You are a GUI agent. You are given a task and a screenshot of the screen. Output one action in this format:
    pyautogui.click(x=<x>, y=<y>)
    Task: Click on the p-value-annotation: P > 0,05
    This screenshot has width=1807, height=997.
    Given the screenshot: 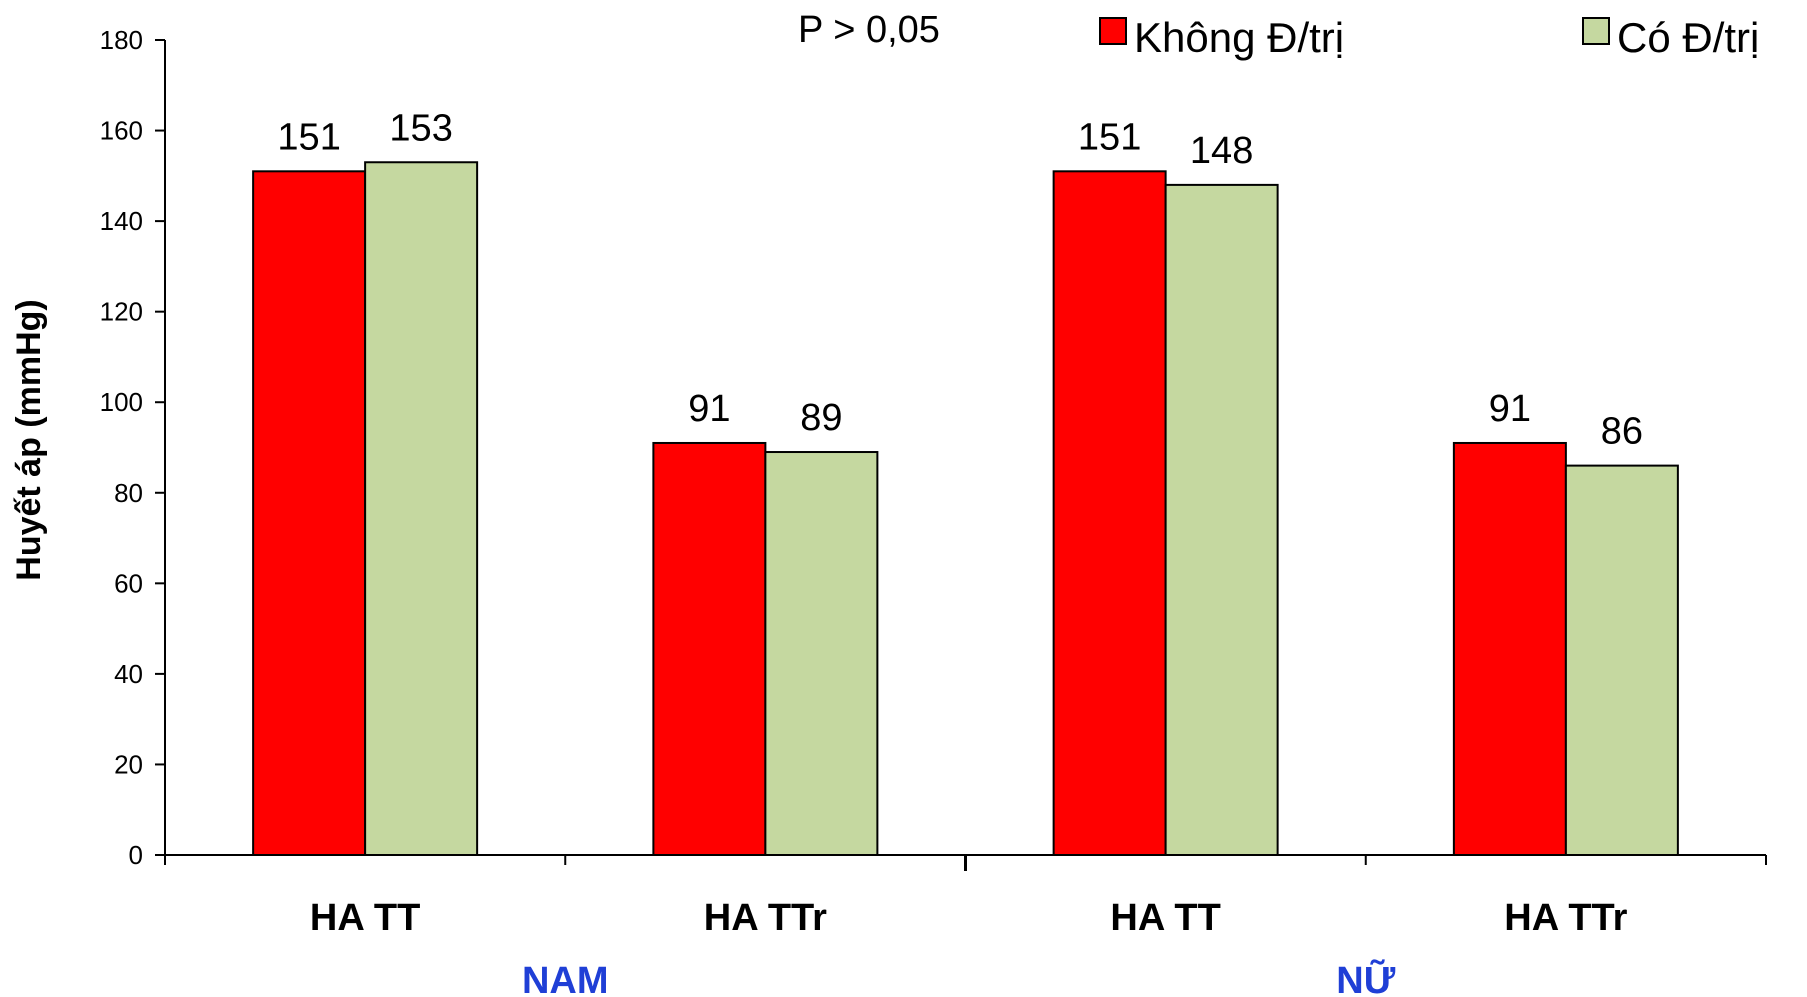 What is the action you would take?
    pyautogui.click(x=869, y=30)
    